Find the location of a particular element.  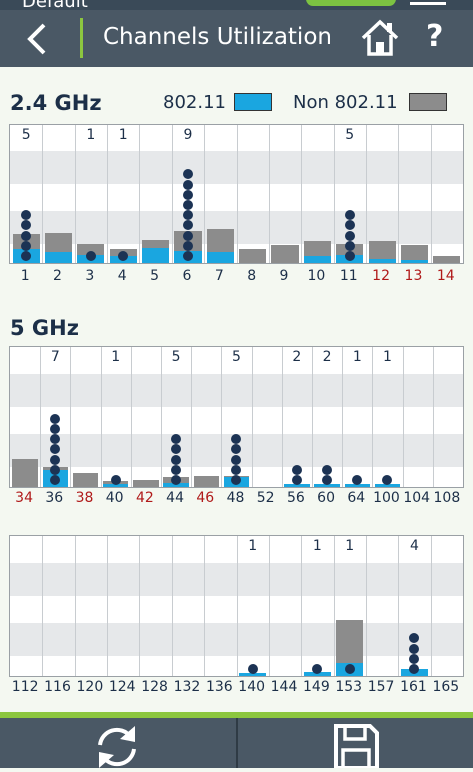

channel-tick-40: 40 is located at coordinates (114, 498).